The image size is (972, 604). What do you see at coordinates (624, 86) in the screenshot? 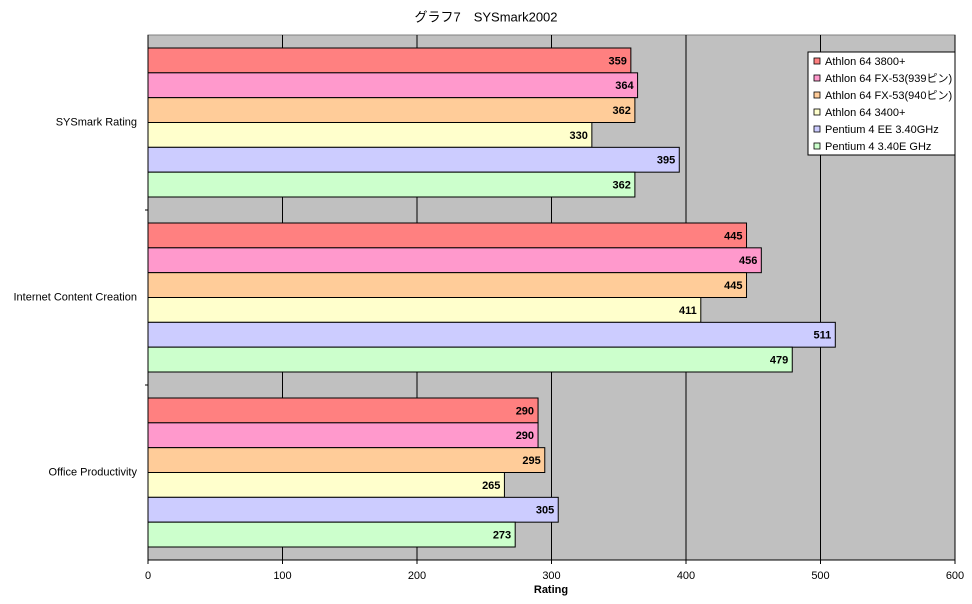
I see `data-label: 364` at bounding box center [624, 86].